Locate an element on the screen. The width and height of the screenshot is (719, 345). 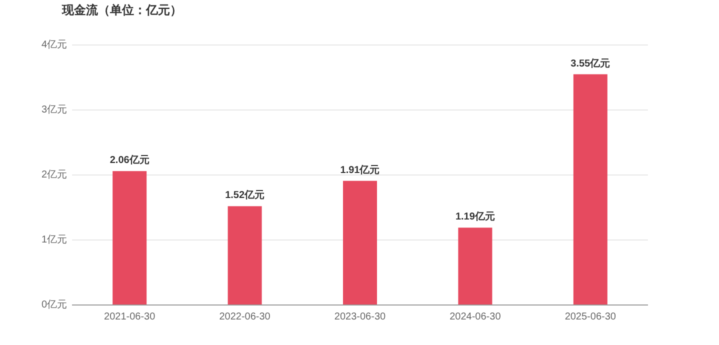
x-tick-label: 2023-06-30 is located at coordinates (360, 317).